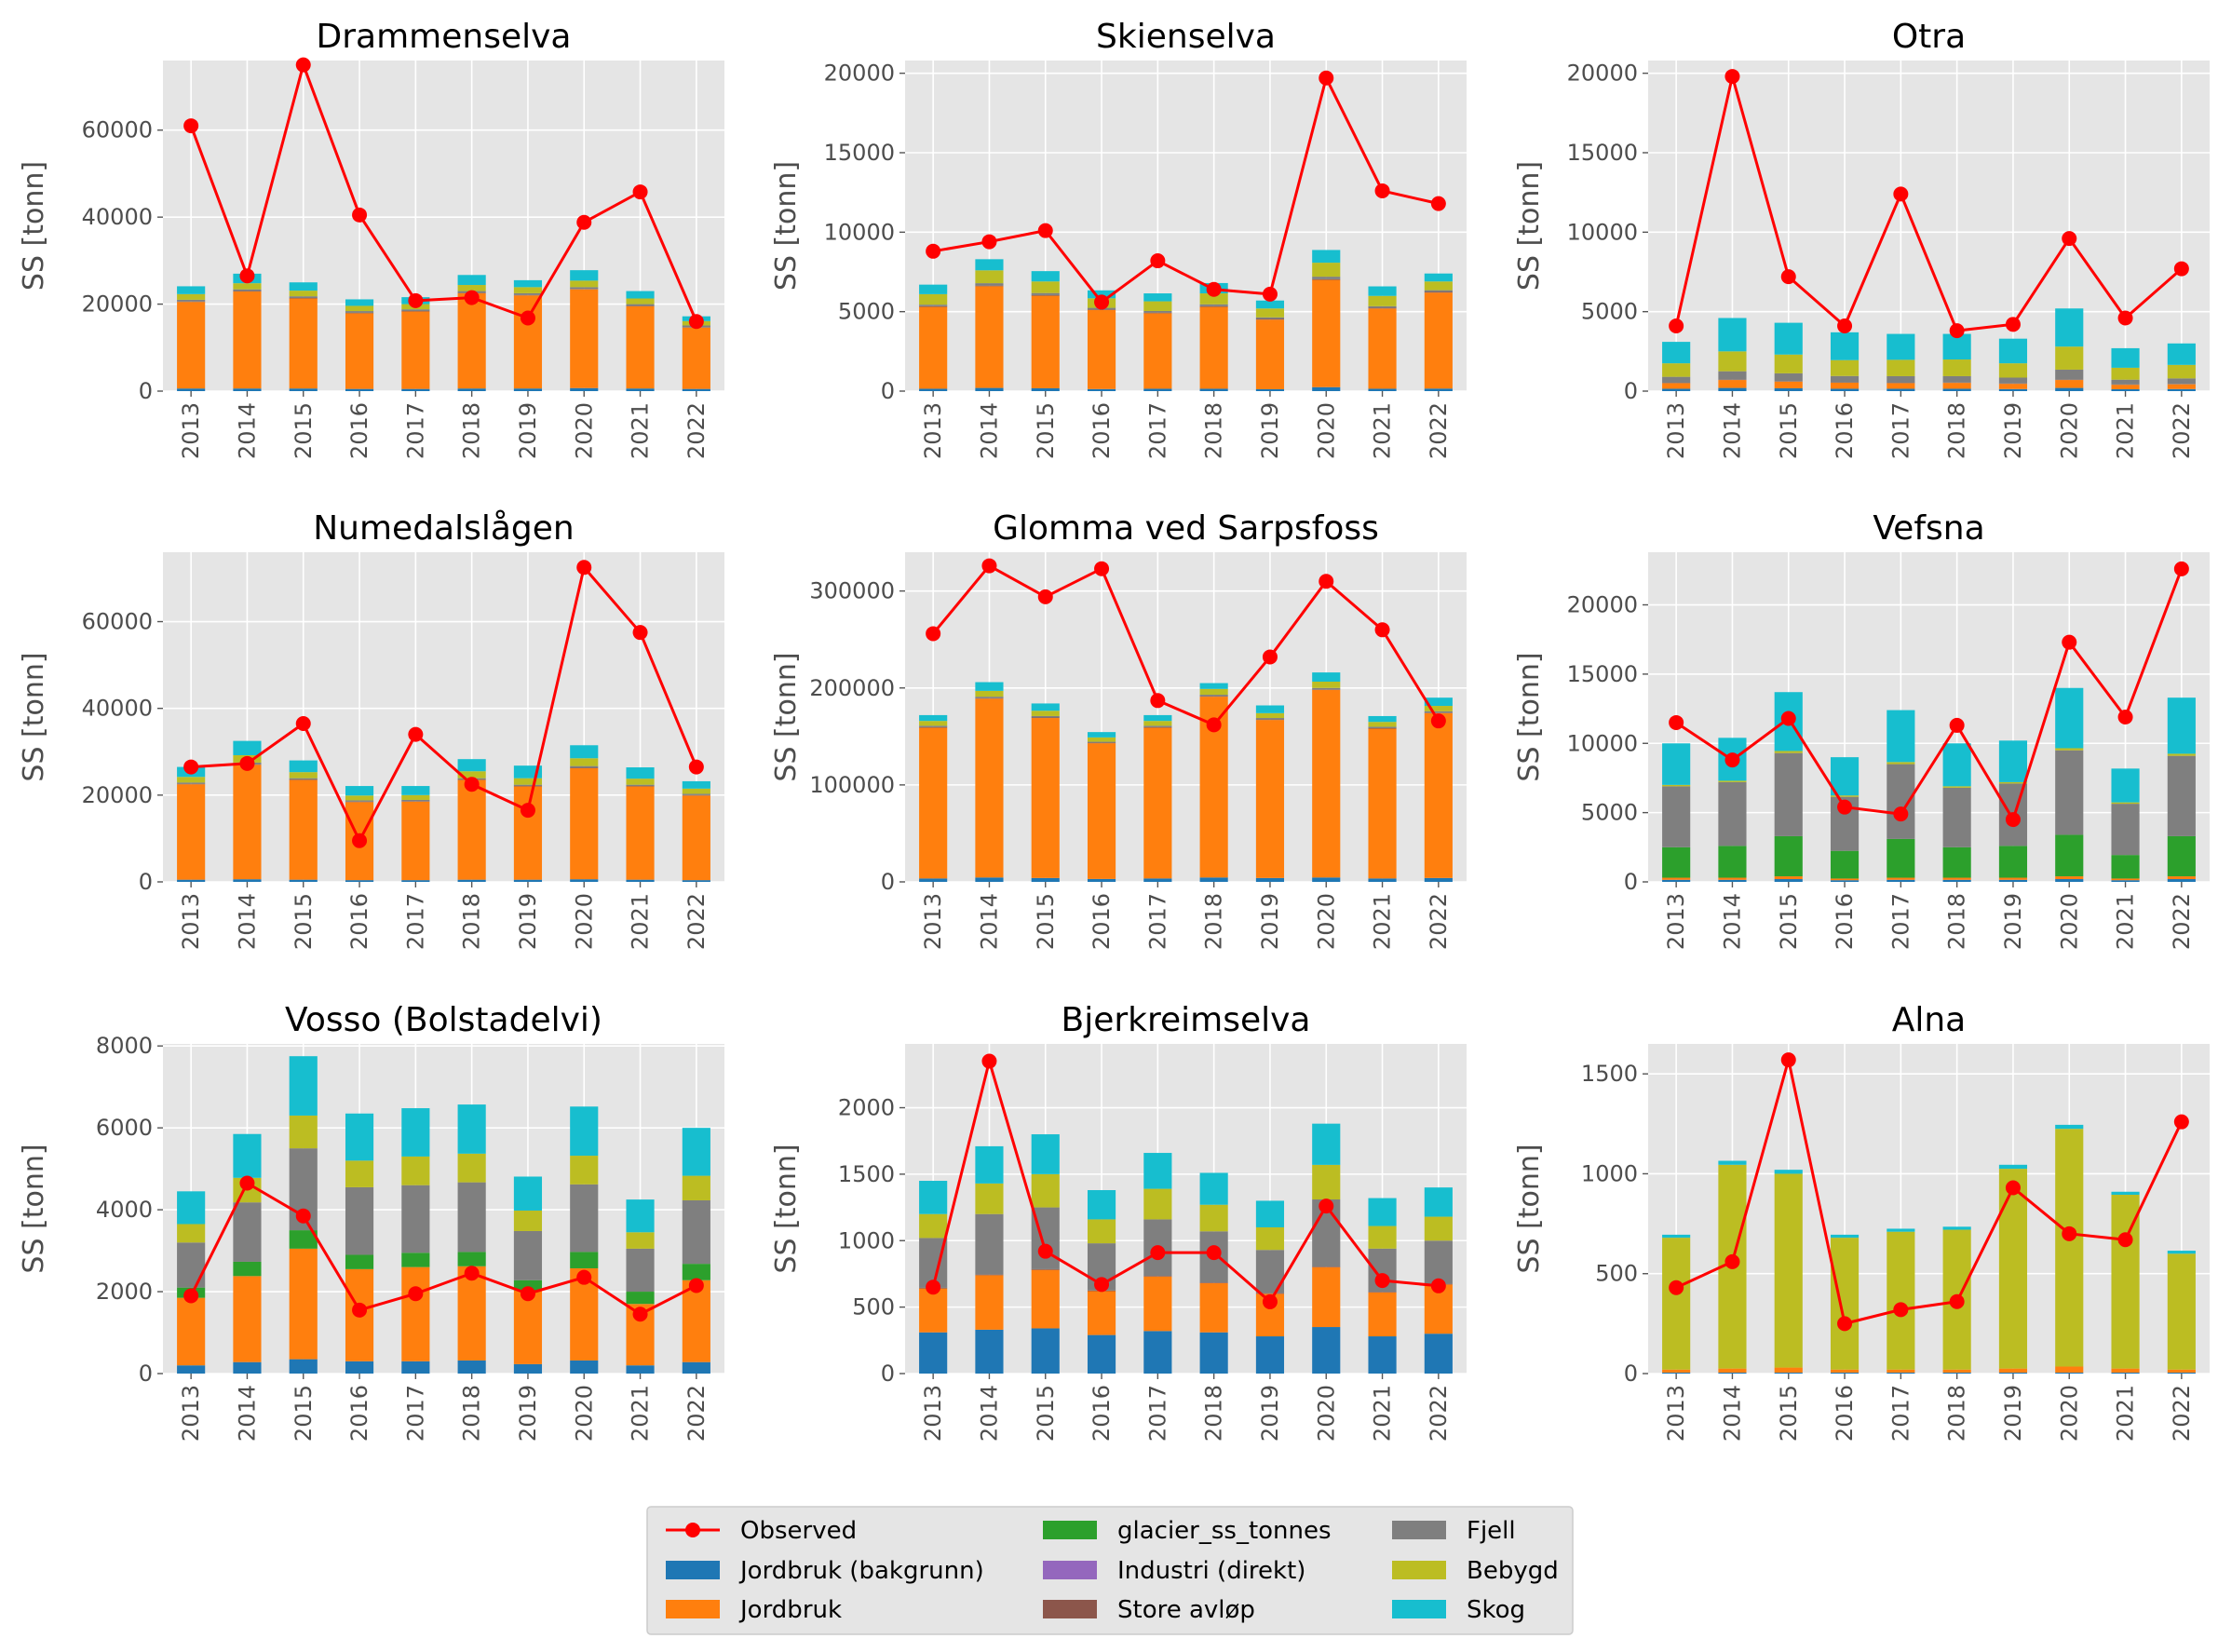  Describe the element at coordinates (1270, 921) in the screenshot. I see `x-tick-label: 2019` at that location.